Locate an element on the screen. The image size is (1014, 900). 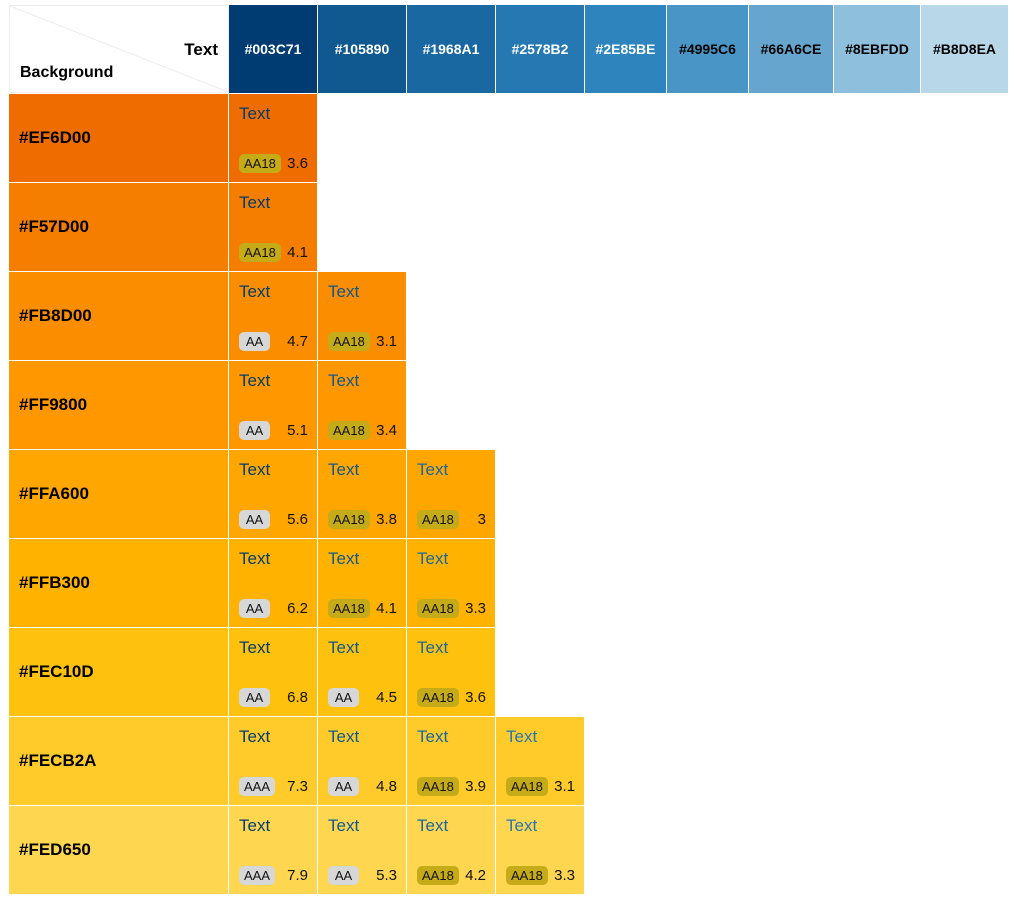
text-color-header: #105890 is located at coordinates (362, 49).